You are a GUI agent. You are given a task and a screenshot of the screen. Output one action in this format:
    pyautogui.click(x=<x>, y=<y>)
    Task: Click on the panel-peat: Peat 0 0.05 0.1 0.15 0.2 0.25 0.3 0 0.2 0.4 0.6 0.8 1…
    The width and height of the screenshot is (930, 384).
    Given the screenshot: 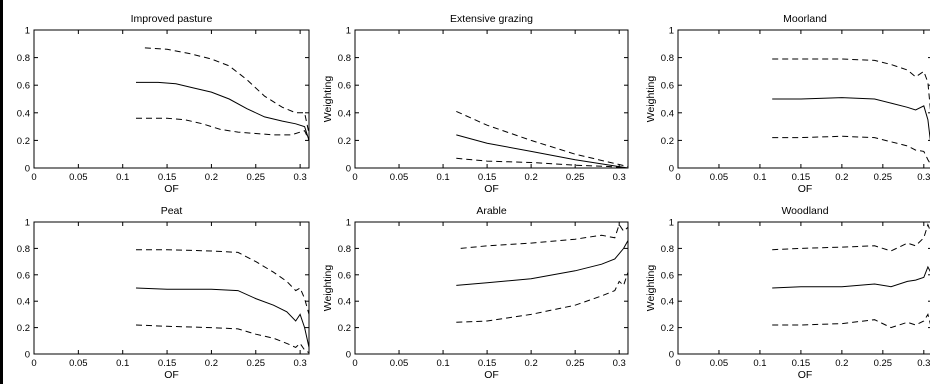 What is the action you would take?
    pyautogui.click(x=163, y=293)
    